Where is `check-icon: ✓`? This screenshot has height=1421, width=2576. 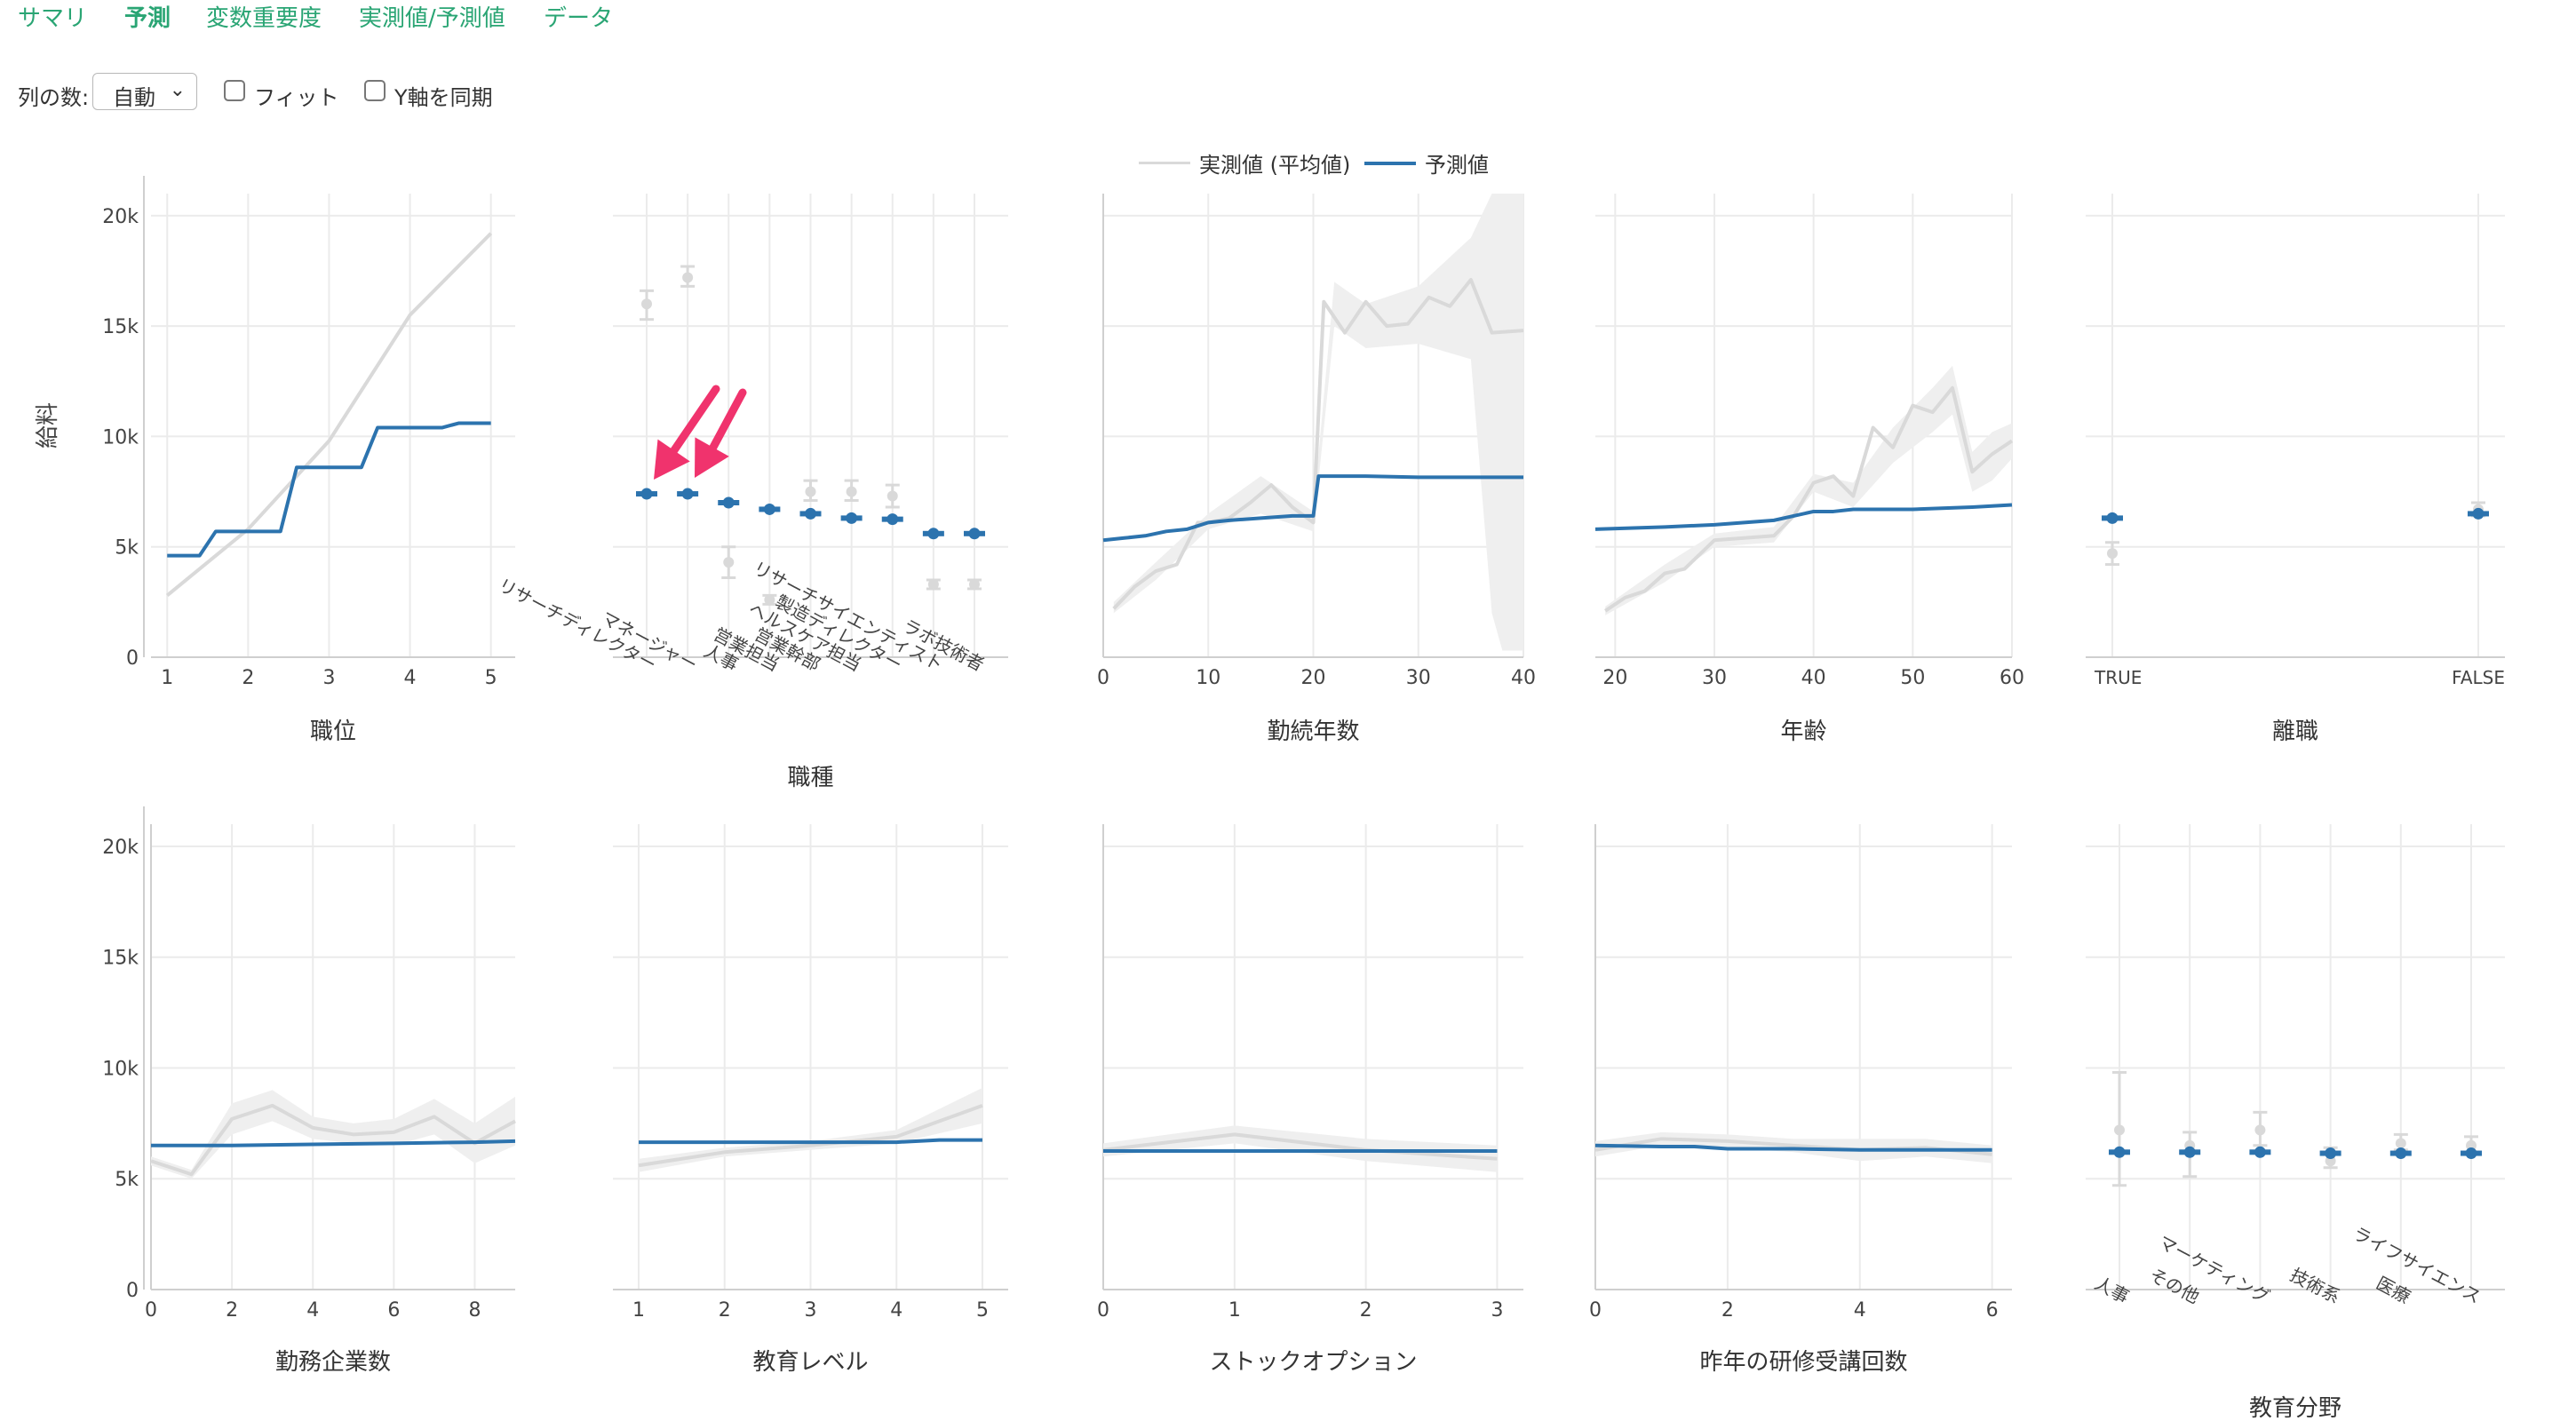 check-icon: ✓ is located at coordinates (377, 90).